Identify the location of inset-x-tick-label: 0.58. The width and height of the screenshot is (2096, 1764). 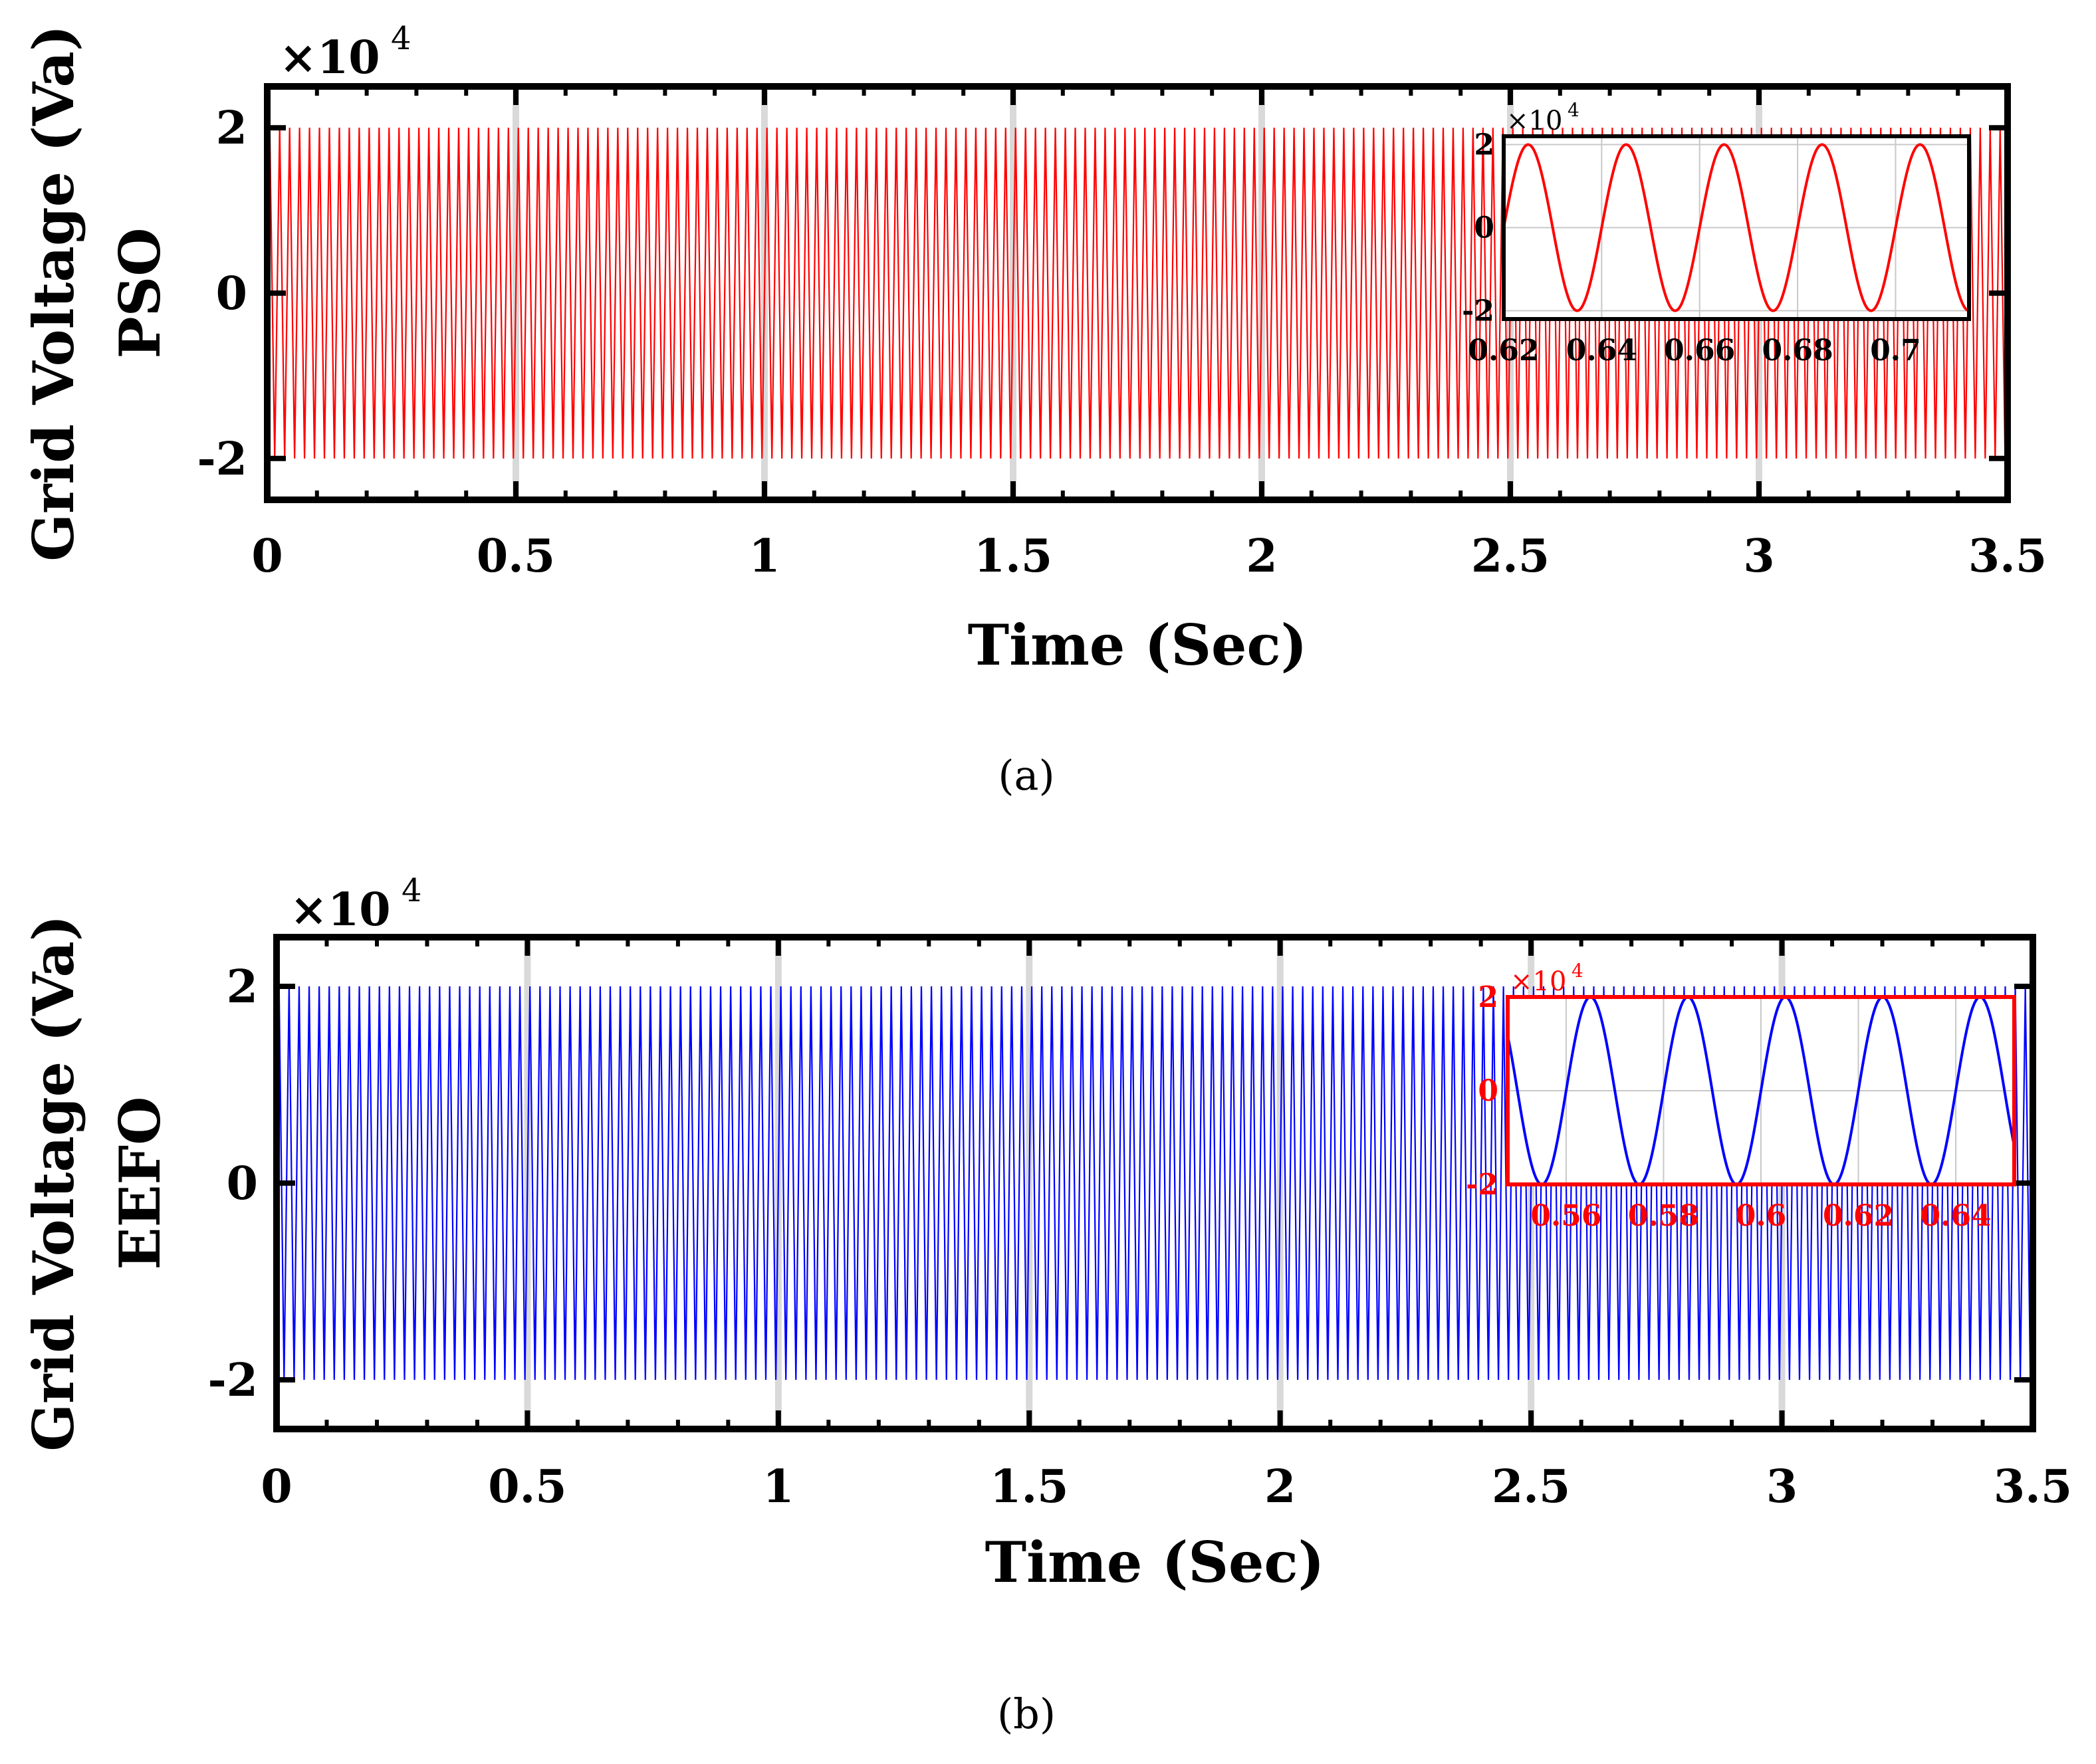
(1663, 1216).